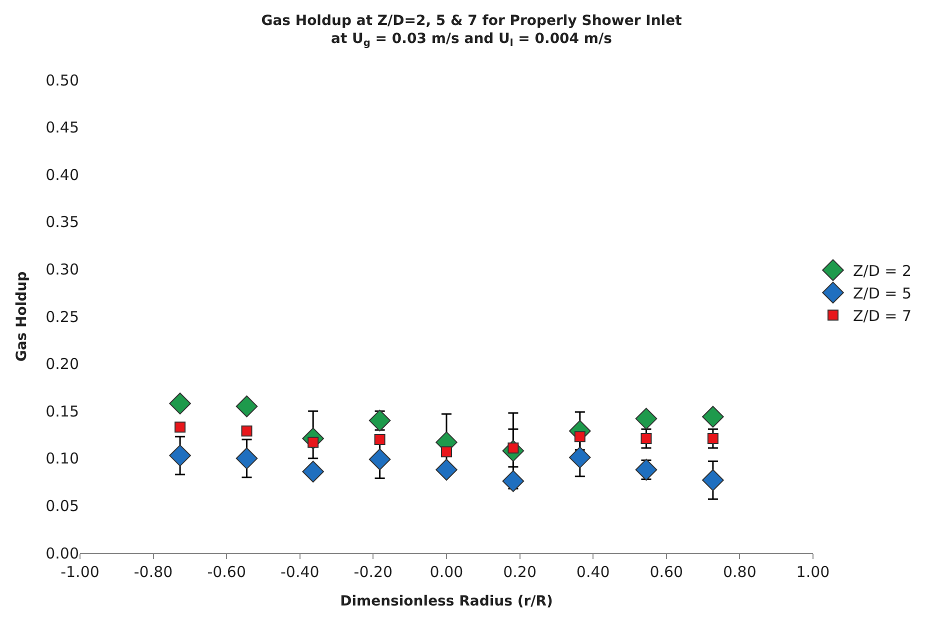  What do you see at coordinates (226, 572) in the screenshot?
I see `x-tick-label: -0.60` at bounding box center [226, 572].